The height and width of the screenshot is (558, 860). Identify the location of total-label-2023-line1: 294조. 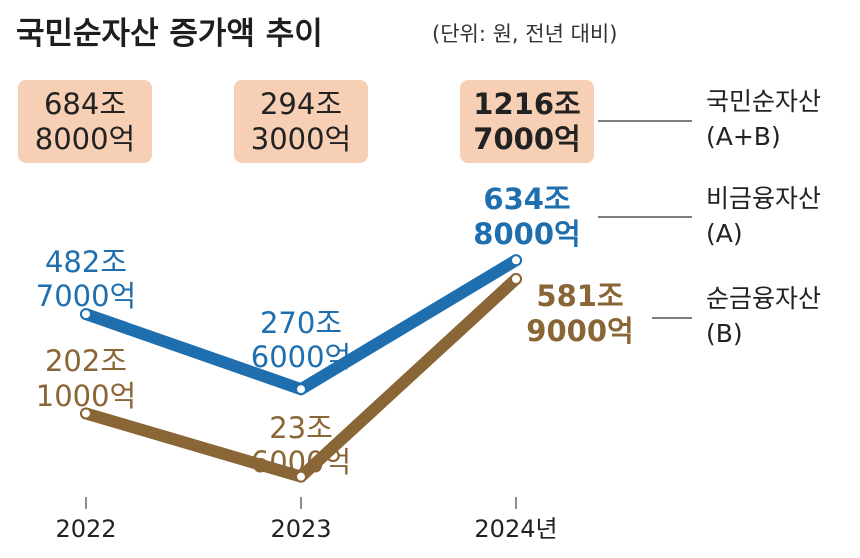
(301, 104).